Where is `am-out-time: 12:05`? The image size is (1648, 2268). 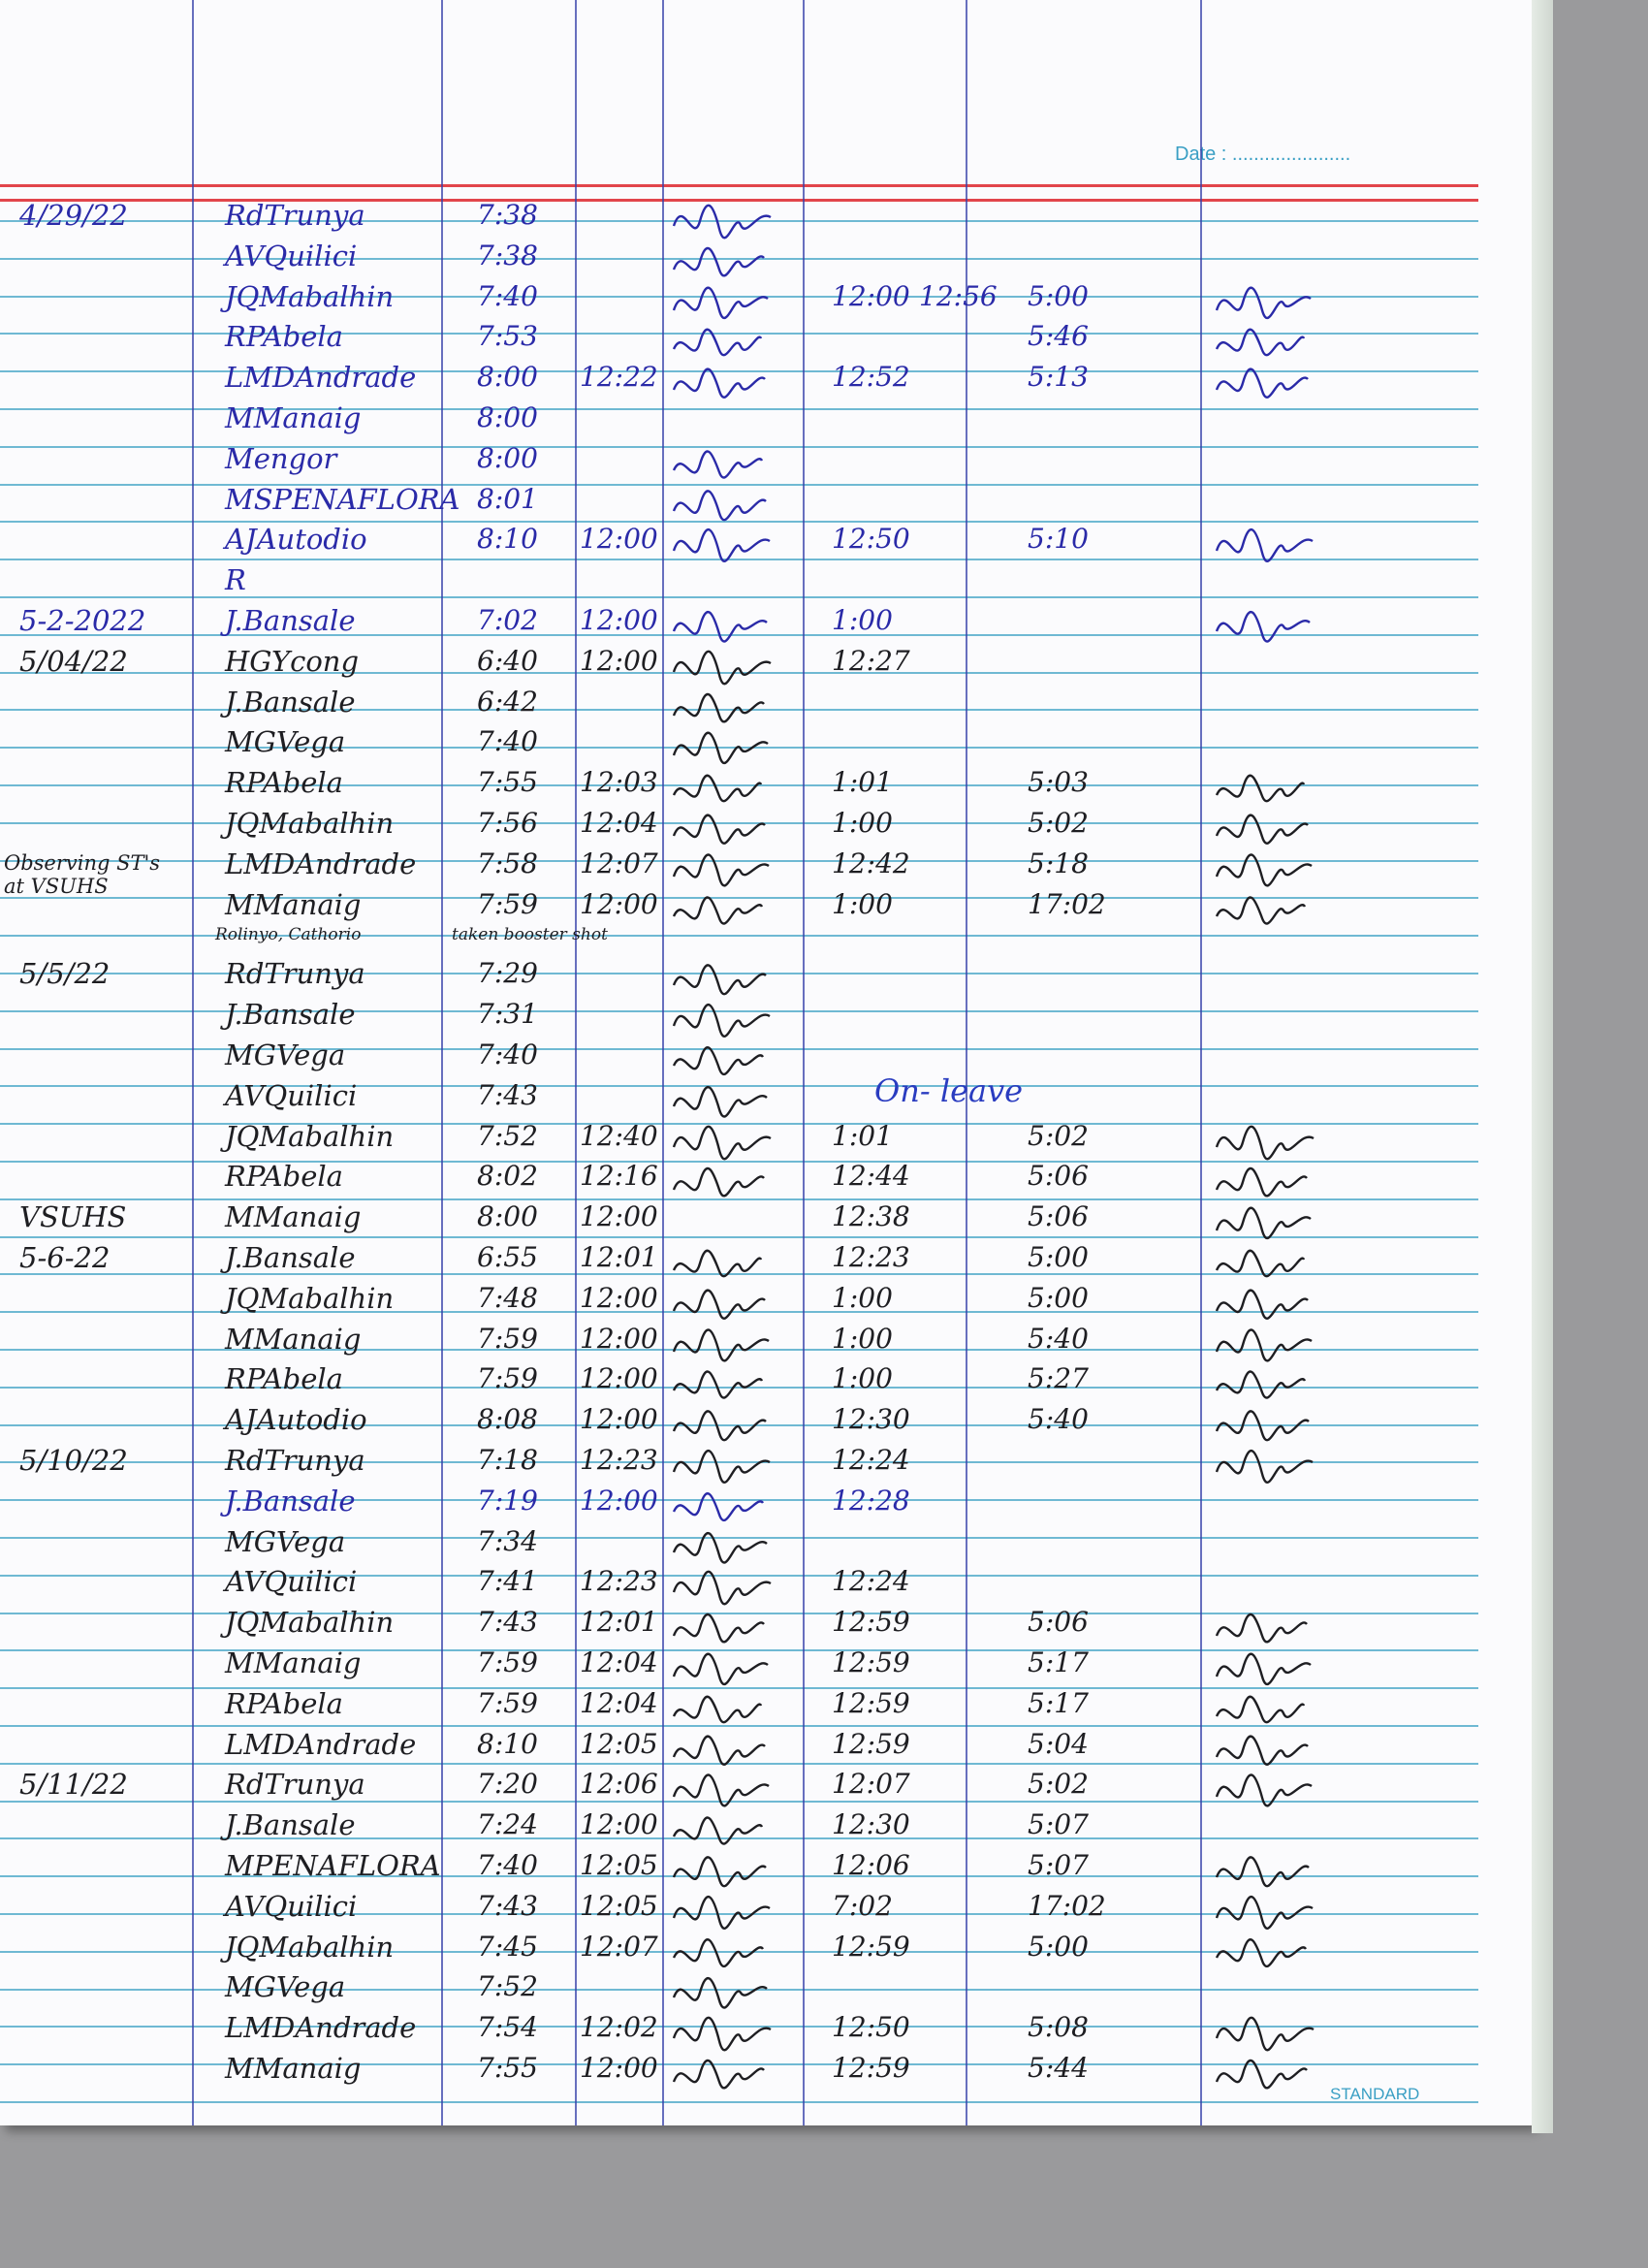 am-out-time: 12:05 is located at coordinates (619, 1905).